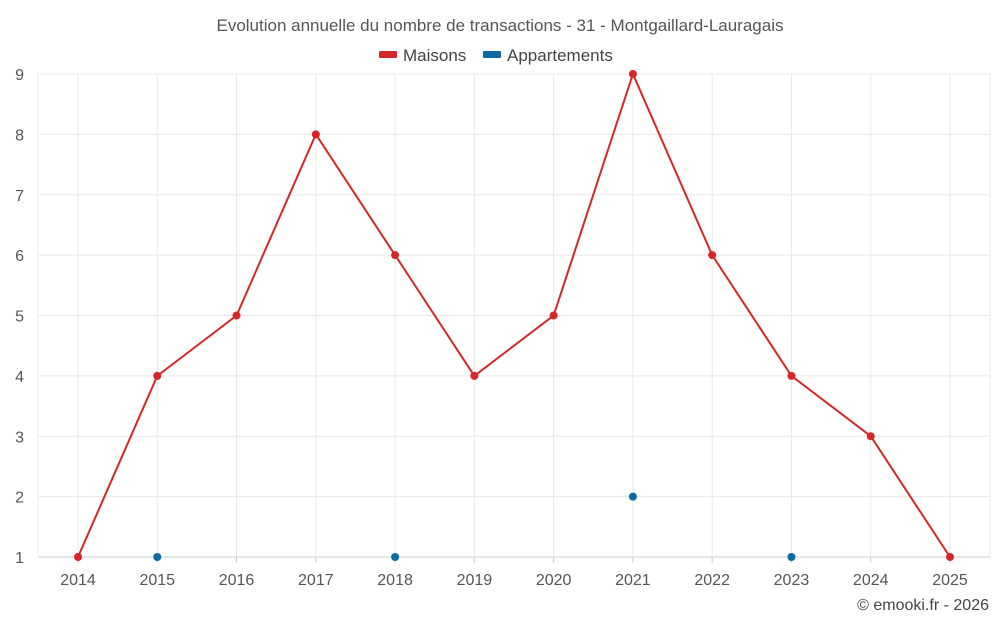  Describe the element at coordinates (19, 377) in the screenshot. I see `y-tick-label: 4` at that location.